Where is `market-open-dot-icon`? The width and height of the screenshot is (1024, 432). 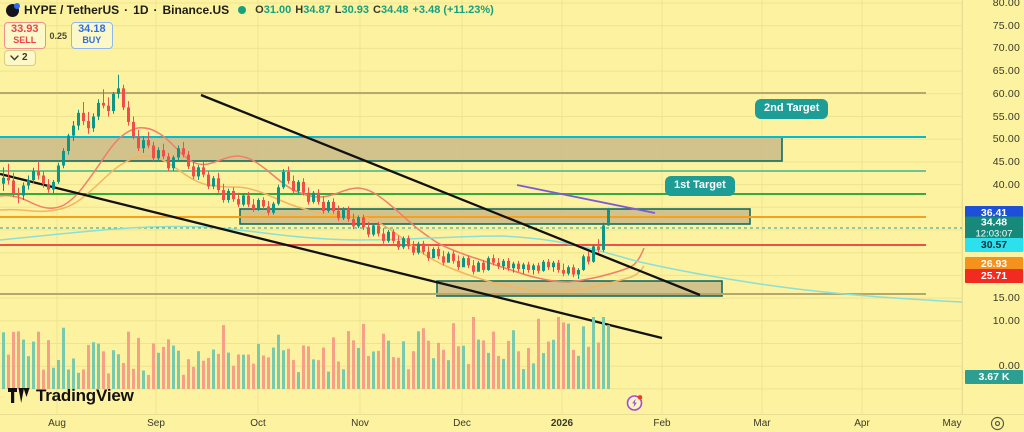
market-open-dot-icon is located at coordinates (242, 10).